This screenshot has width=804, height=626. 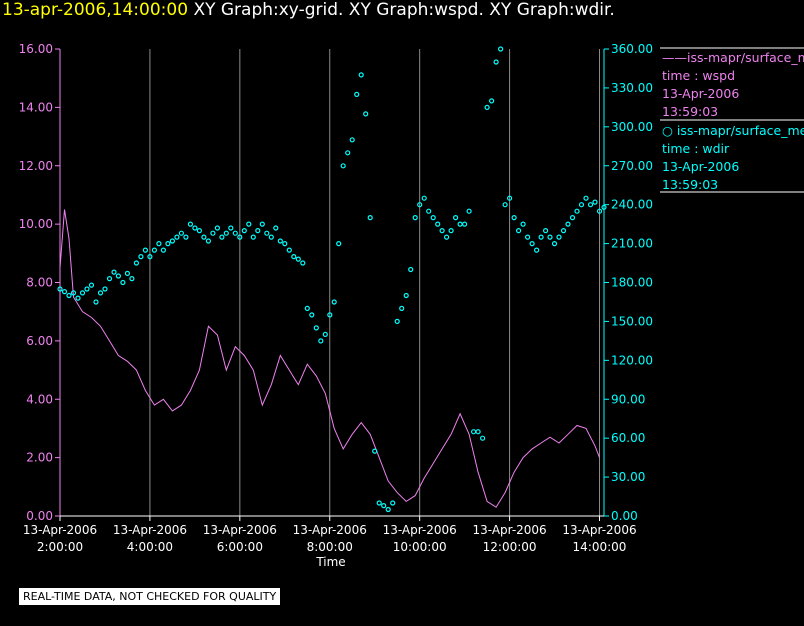 What do you see at coordinates (628, 477) in the screenshot?
I see `y-right-tick-label: 30.00` at bounding box center [628, 477].